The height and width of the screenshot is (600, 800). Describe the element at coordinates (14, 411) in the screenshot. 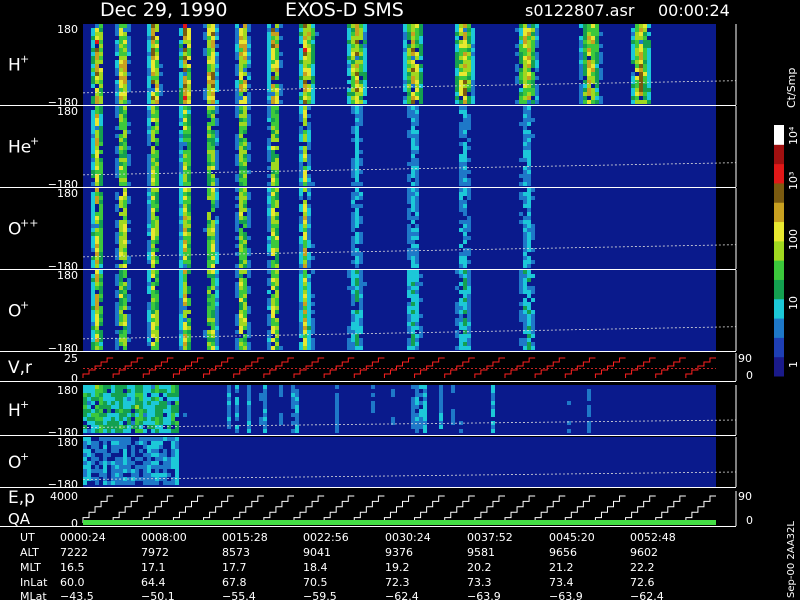

I see `panel-label: H` at that location.